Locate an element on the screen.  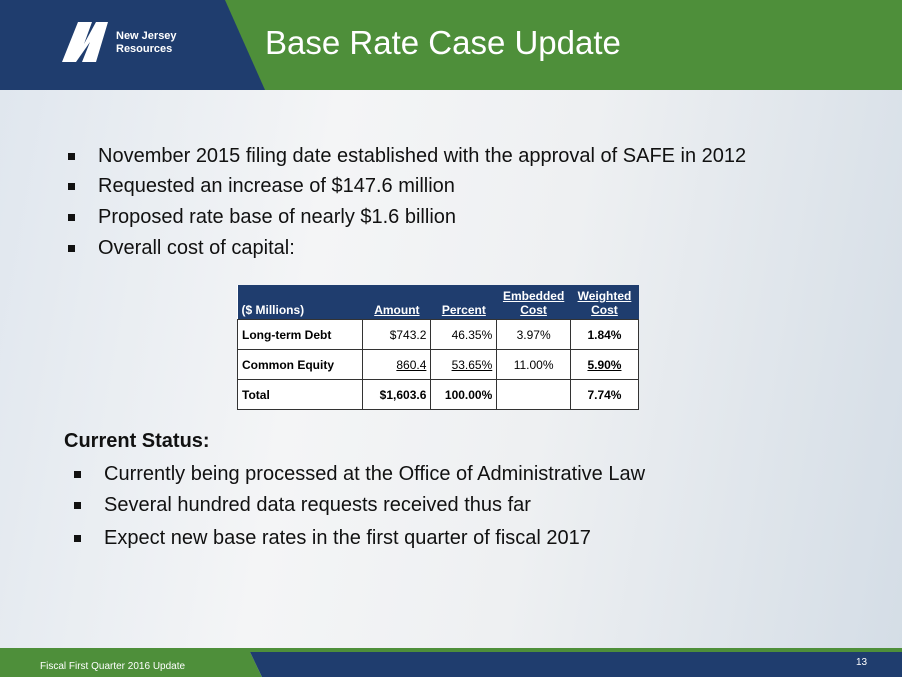
cell: Long-term Debt is located at coordinates (300, 334).